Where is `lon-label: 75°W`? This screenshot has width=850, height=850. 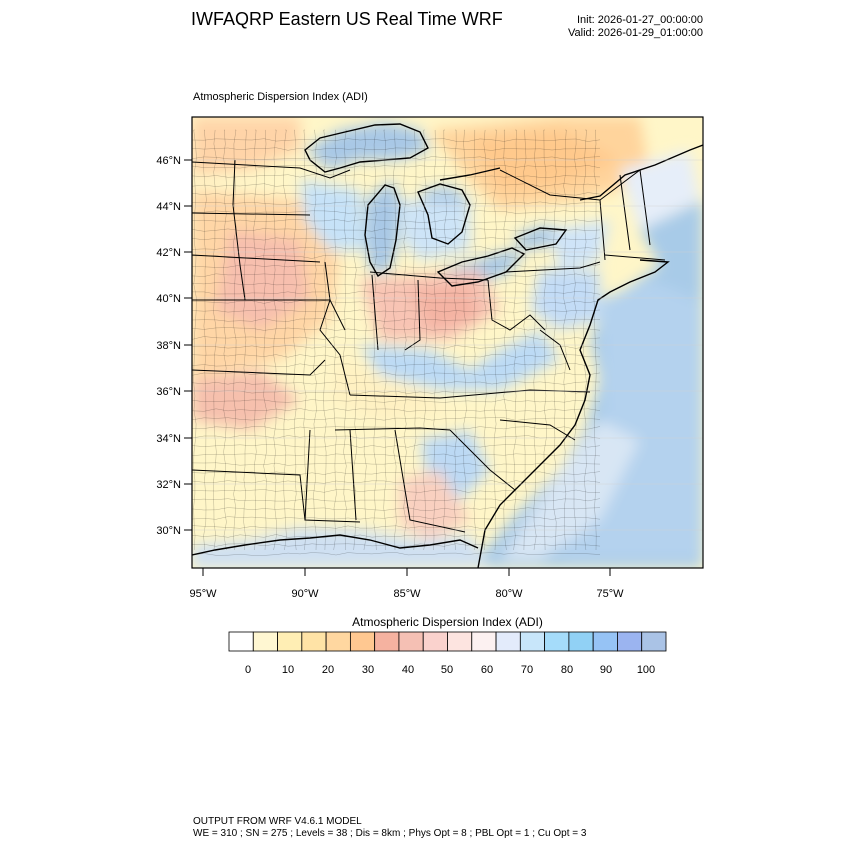
lon-label: 75°W is located at coordinates (610, 594).